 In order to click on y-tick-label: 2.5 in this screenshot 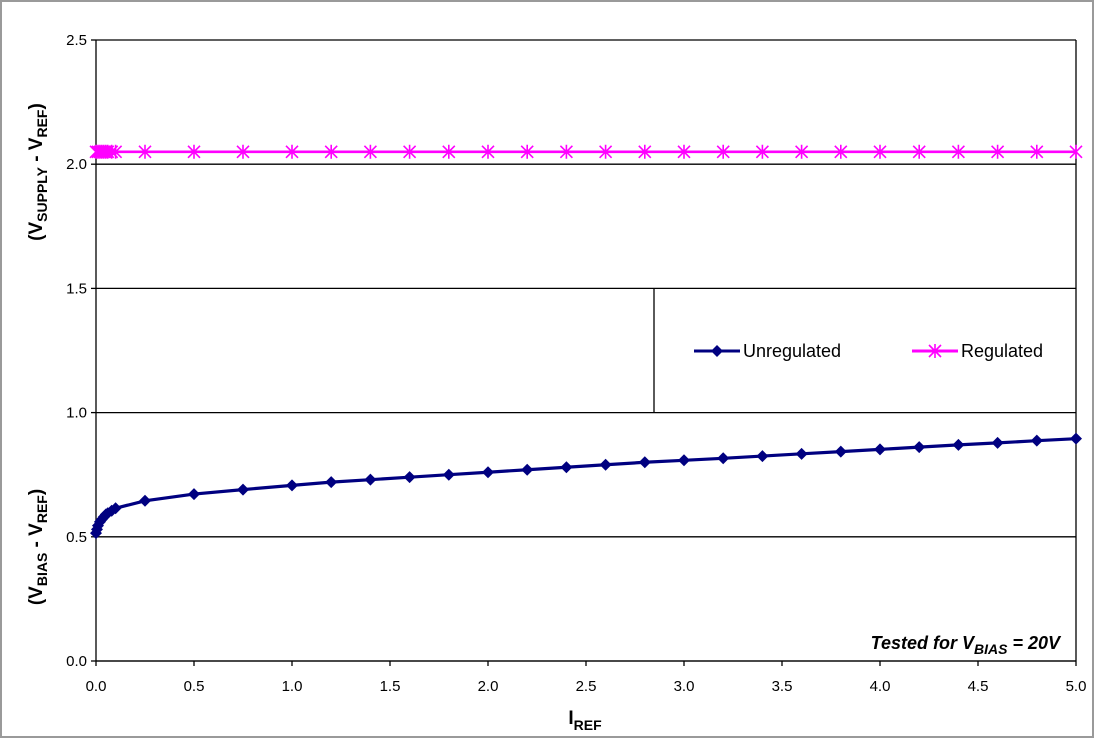, I will do `click(76, 40)`.